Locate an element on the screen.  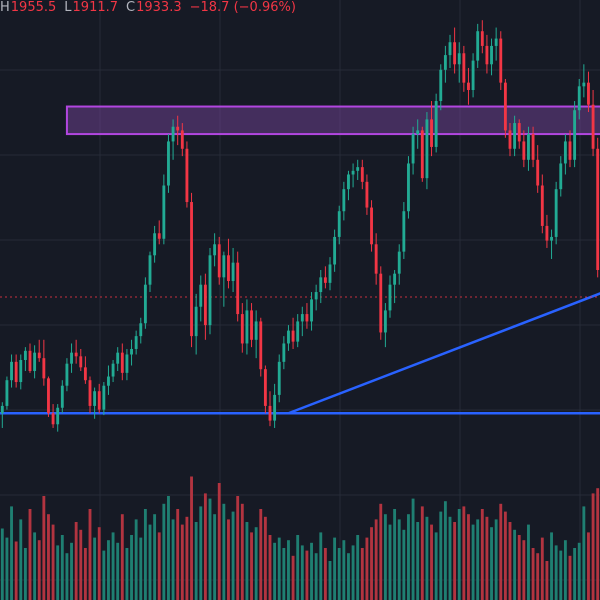
resistance-zone is located at coordinates (332, 120).